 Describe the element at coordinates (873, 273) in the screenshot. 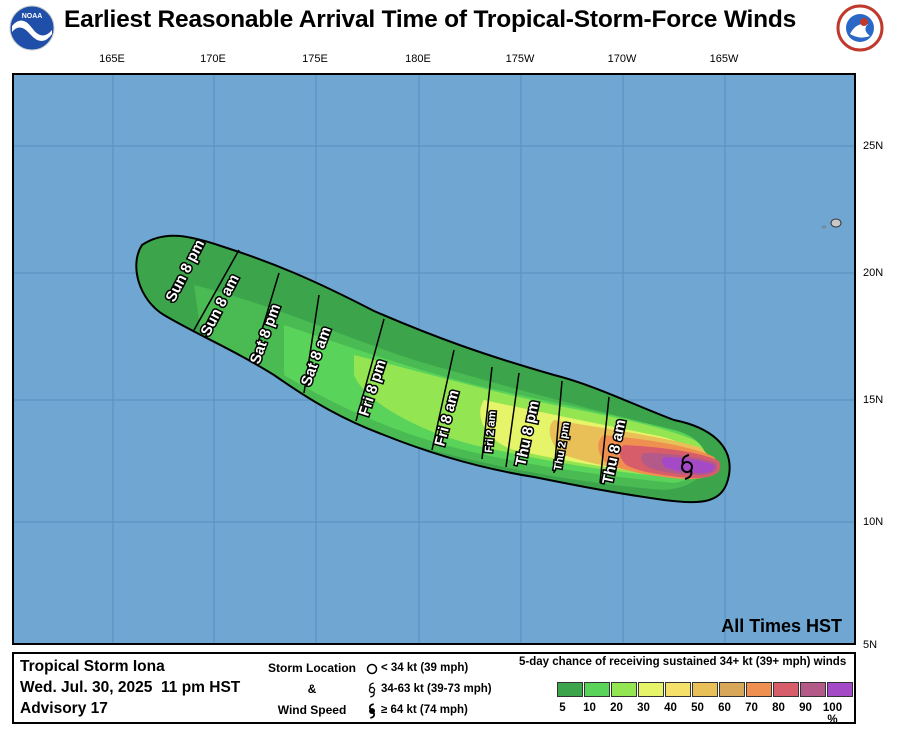

I see `lat-label: 20N` at that location.